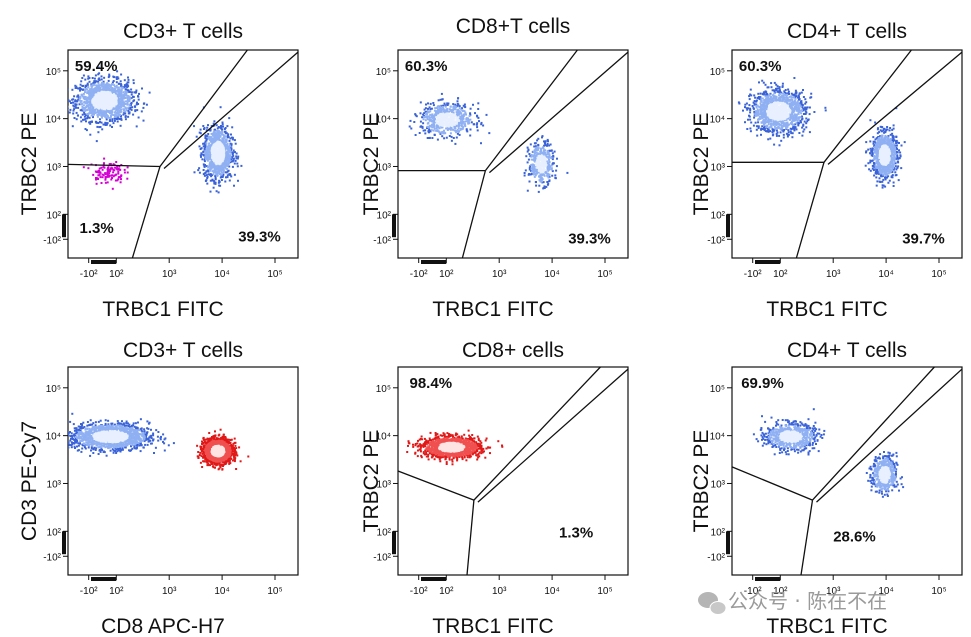  Describe the element at coordinates (821, 133) in the screenshot. I see `scatter-points` at that location.